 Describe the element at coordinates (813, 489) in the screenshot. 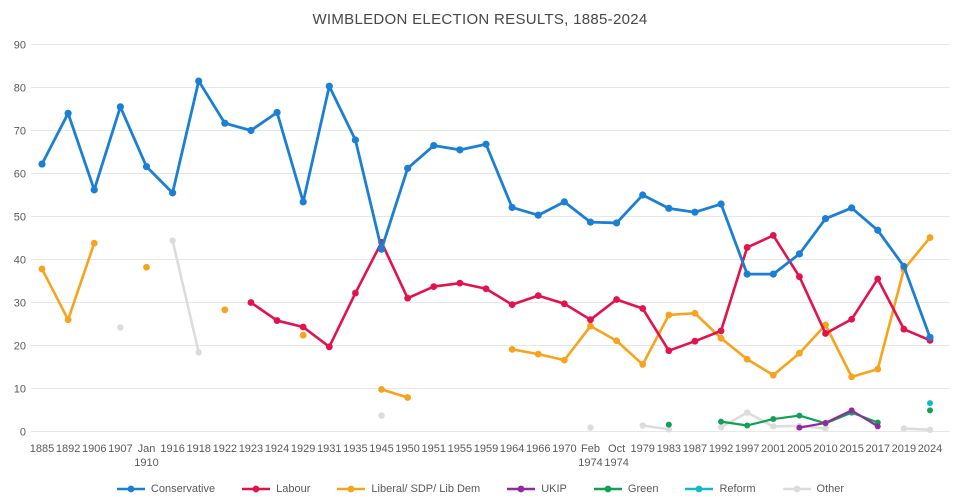

I see `legend-item-other: Other` at that location.